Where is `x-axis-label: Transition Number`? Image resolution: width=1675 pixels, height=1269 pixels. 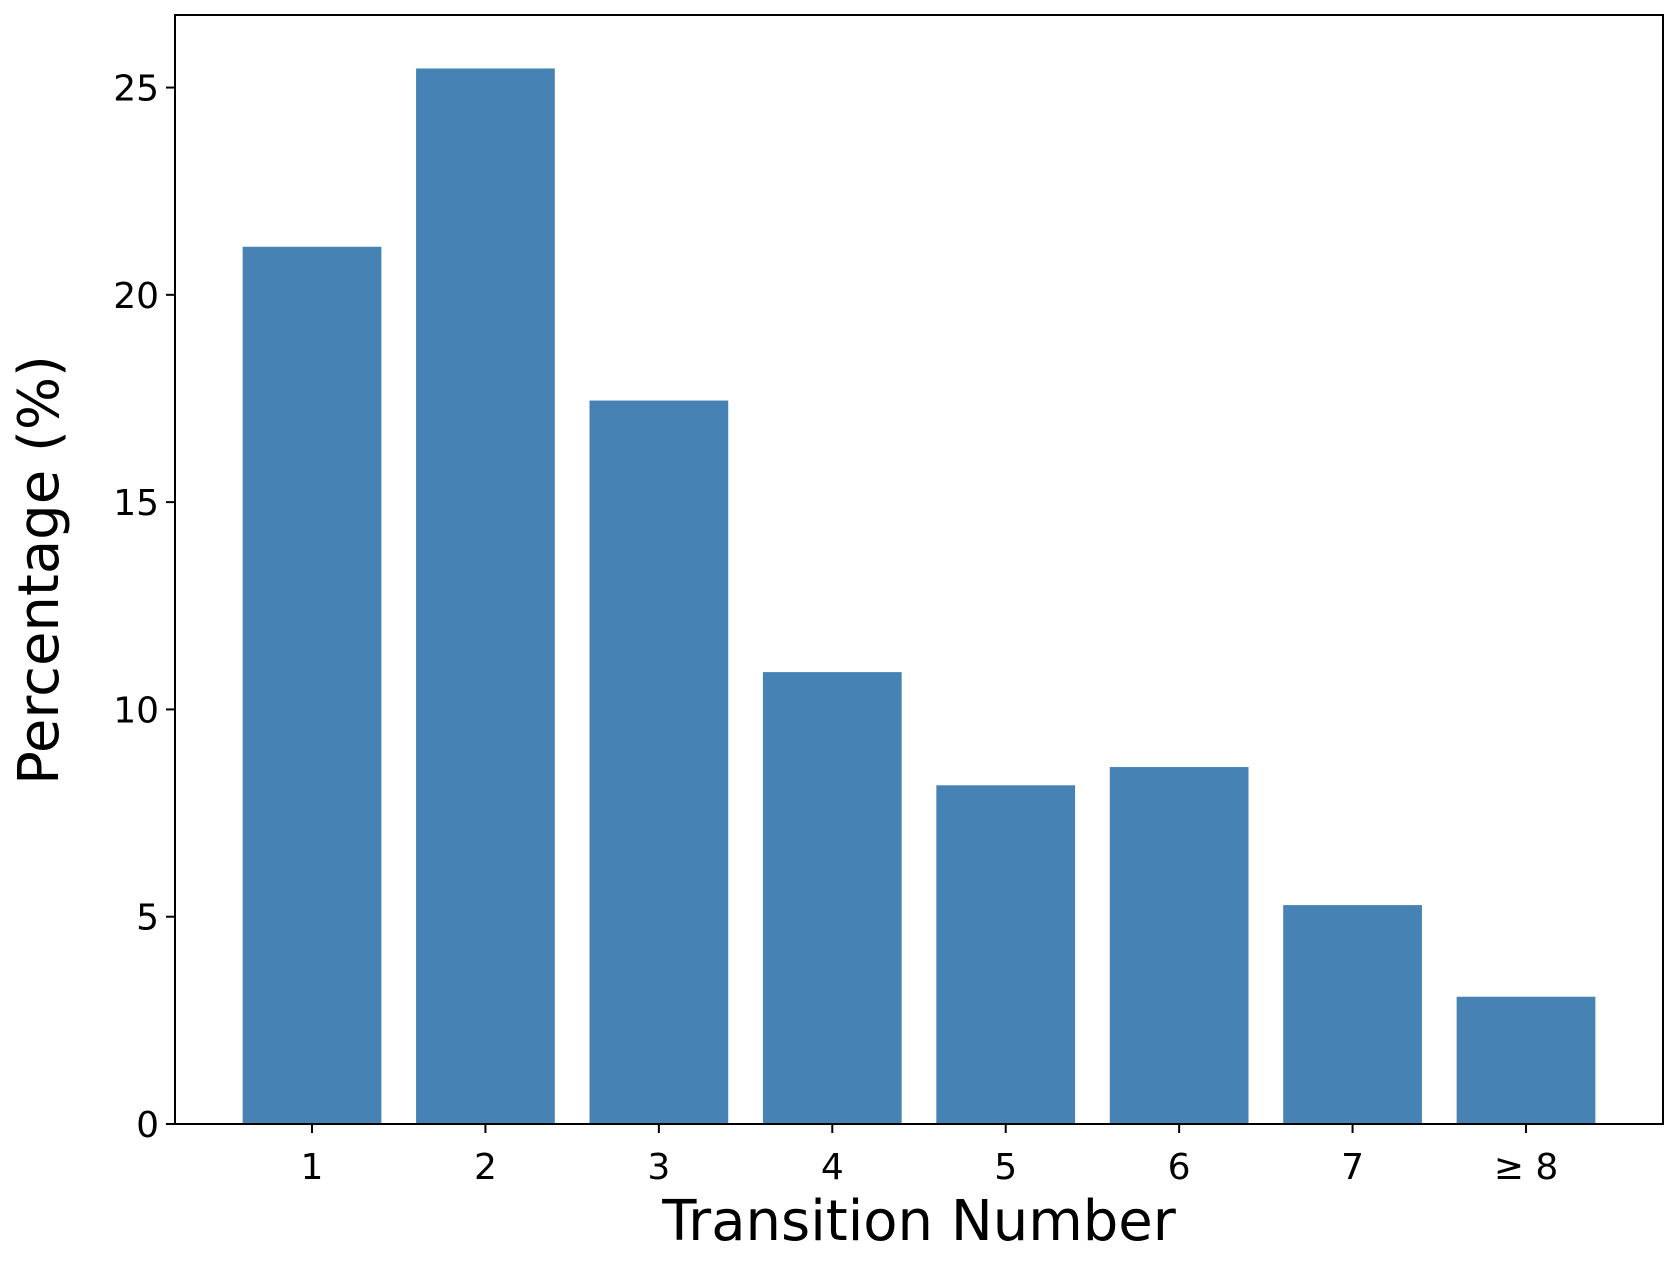 x-axis-label: Transition Number is located at coordinates (919, 1221).